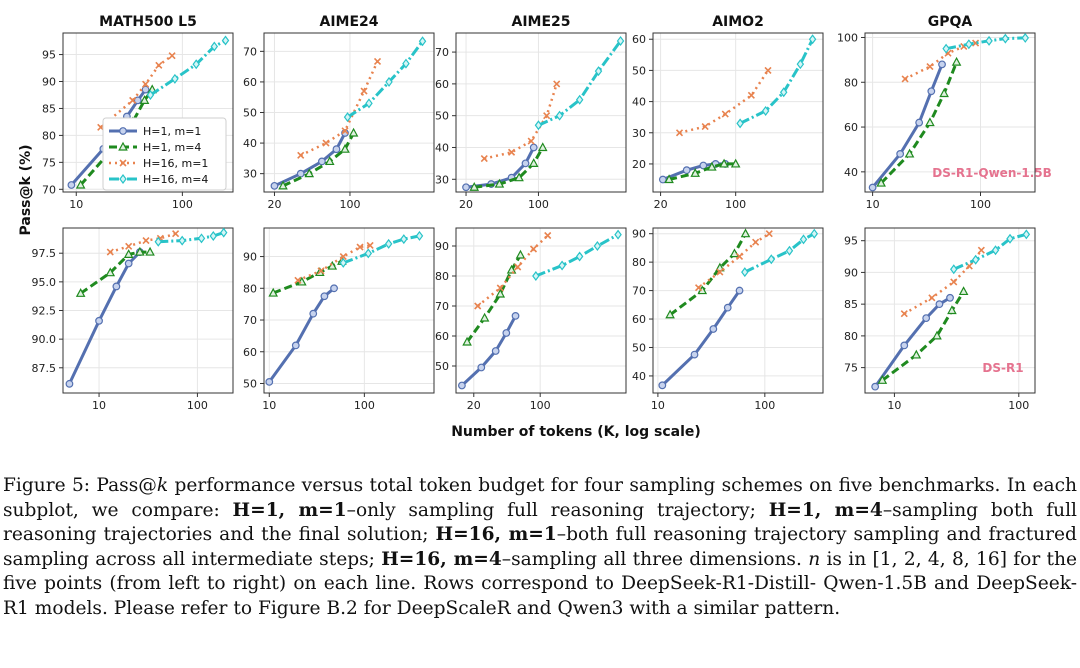  What do you see at coordinates (950, 22) in the screenshot?
I see `subplot-title: GPQA` at bounding box center [950, 22].